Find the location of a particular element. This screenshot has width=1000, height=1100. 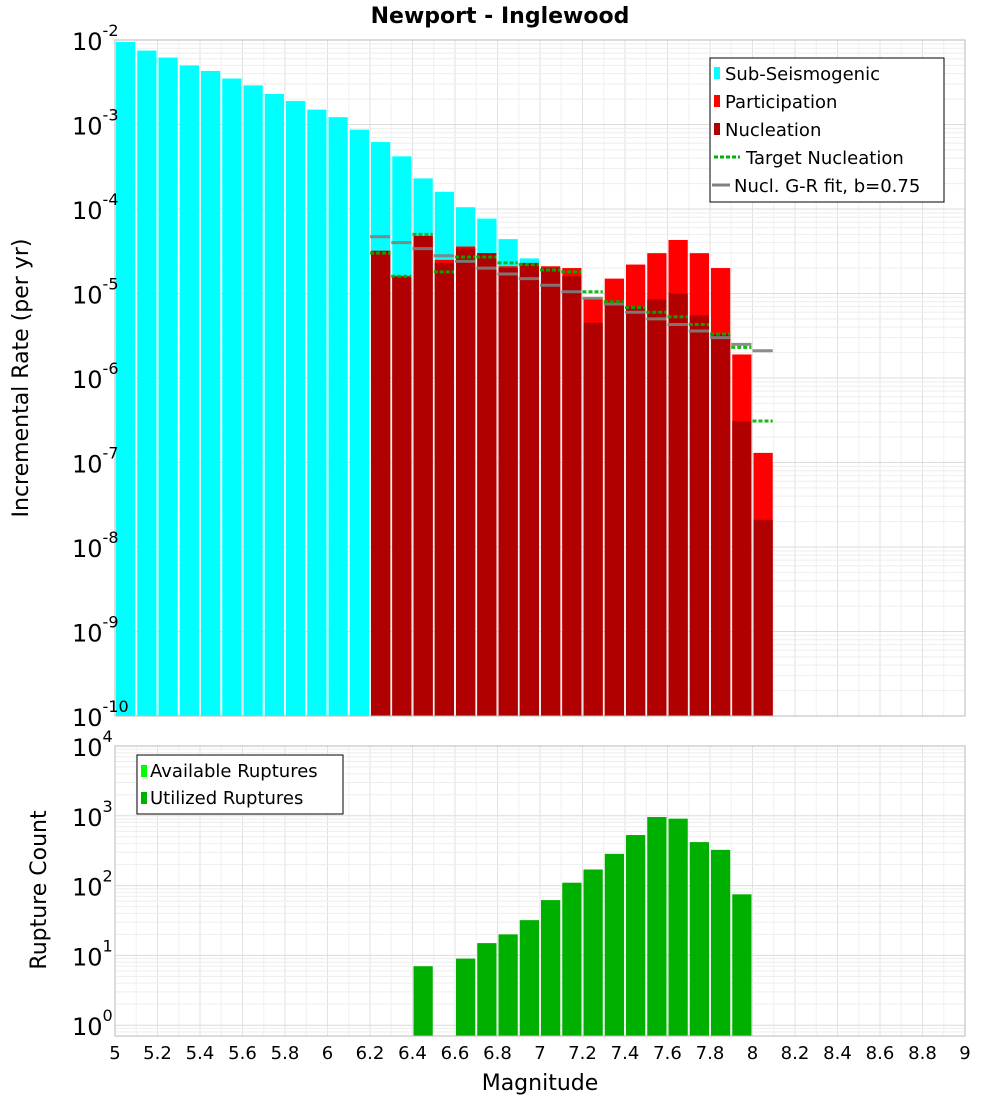

legend-swatch-participation is located at coordinates (717, 101).